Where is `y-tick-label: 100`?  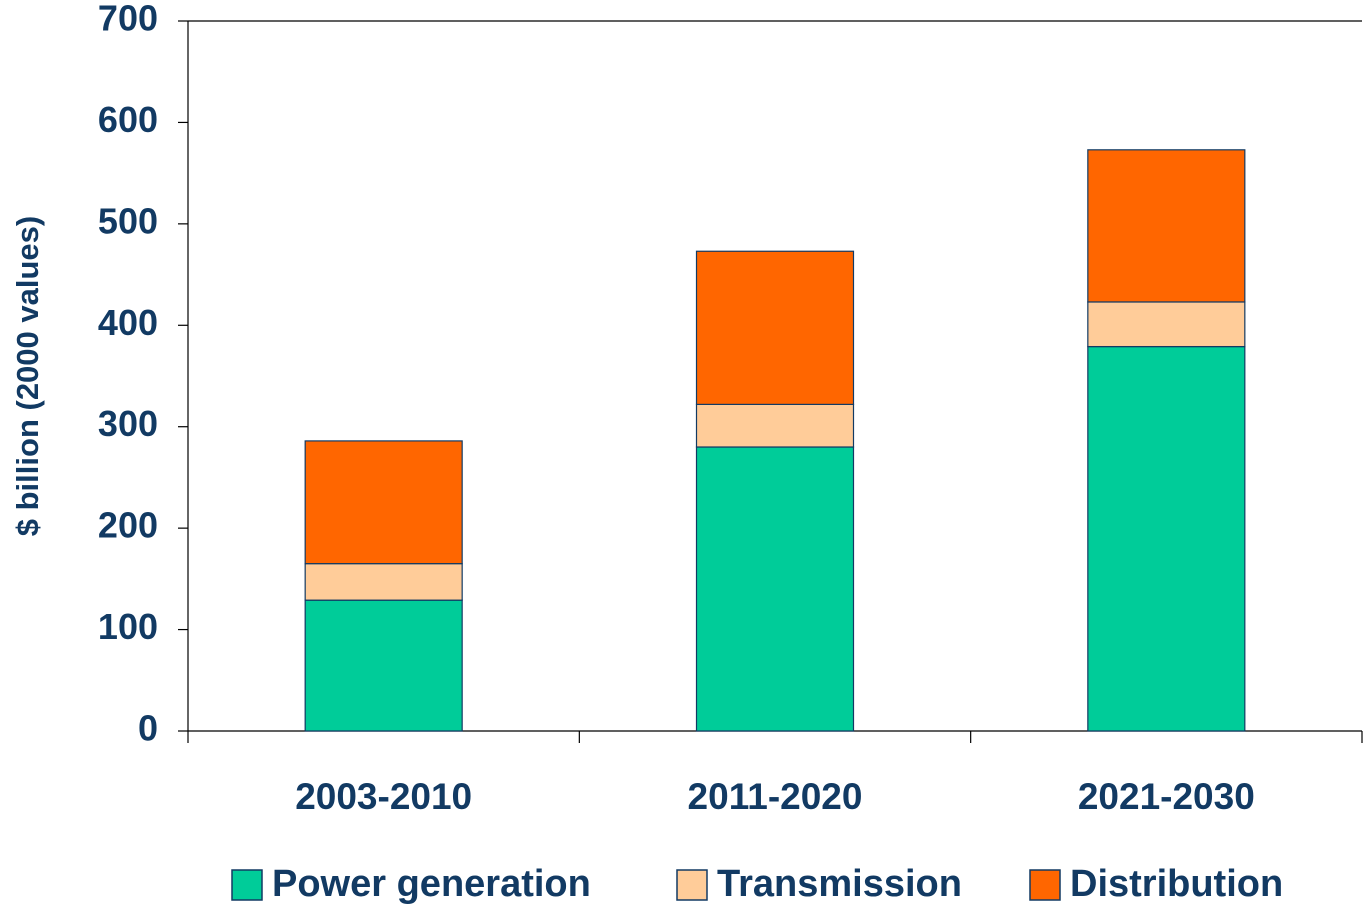
y-tick-label: 100 is located at coordinates (128, 626).